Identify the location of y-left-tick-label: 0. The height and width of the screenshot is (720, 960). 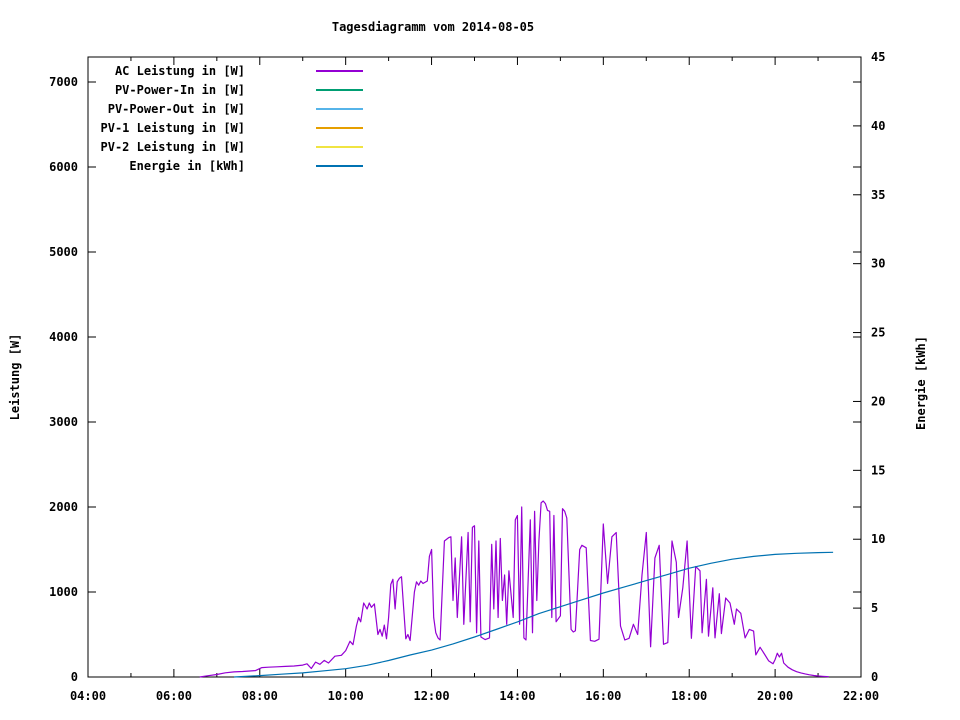
(74, 677).